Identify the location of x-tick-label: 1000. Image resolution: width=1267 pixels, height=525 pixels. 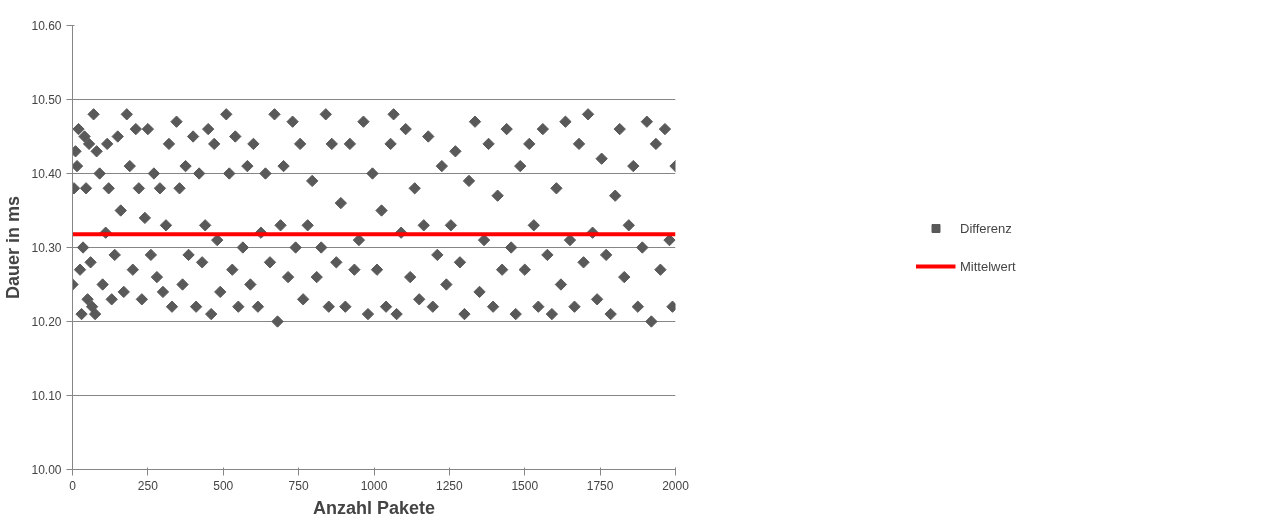
(374, 485).